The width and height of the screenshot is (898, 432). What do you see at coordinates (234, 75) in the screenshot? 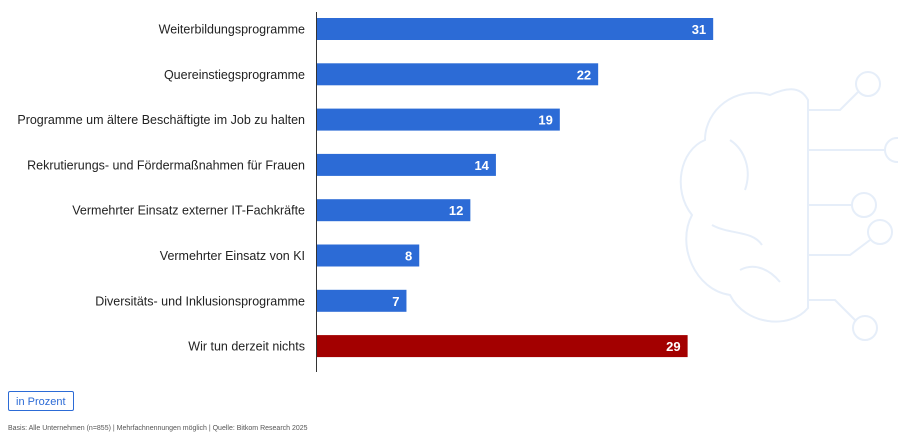
I see `category-label: Quereinstiegsprogramme` at bounding box center [234, 75].